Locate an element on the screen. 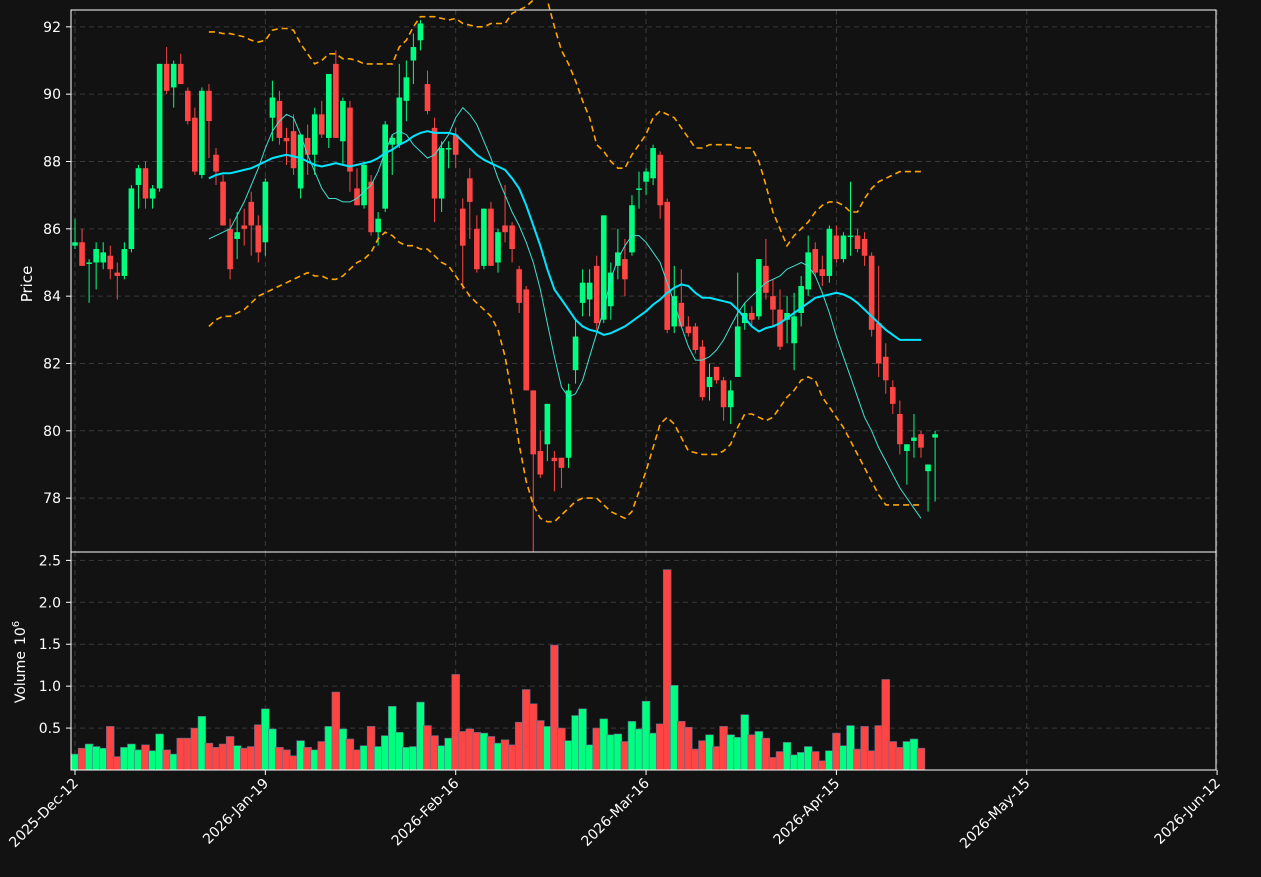 Image resolution: width=1261 pixels, height=877 pixels. slow-moving-average-line is located at coordinates (564, 235).